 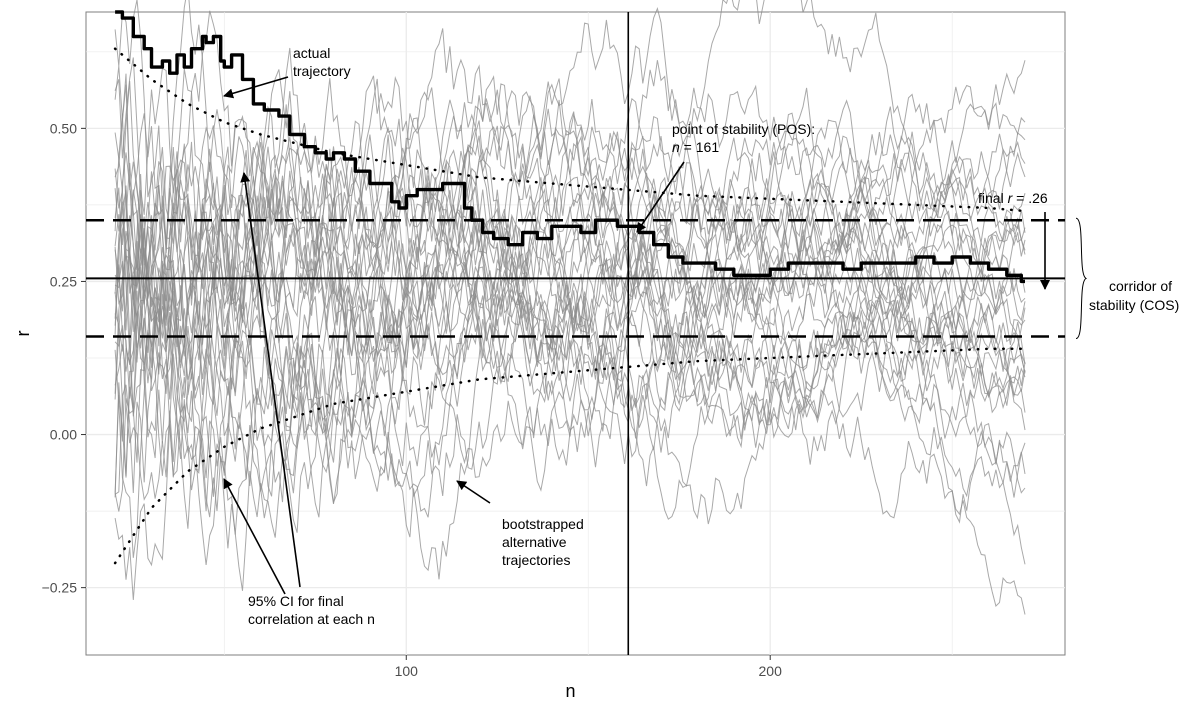 What do you see at coordinates (296, 601) in the screenshot?
I see `annotation-ci-line-1: 95% CI for final` at bounding box center [296, 601].